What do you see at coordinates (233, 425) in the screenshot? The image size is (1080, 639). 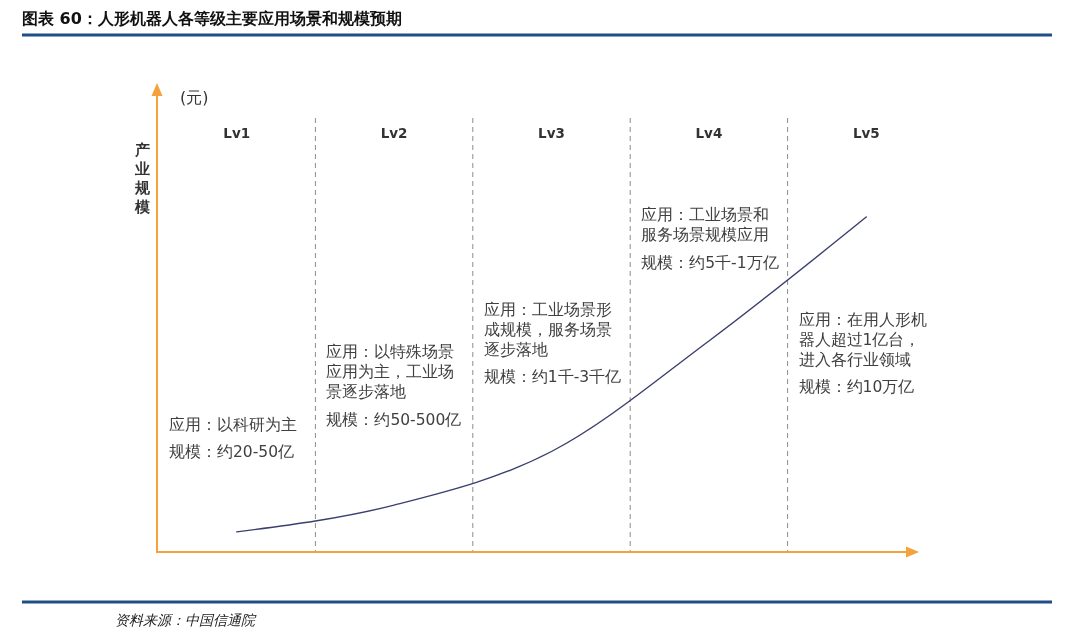 I see `annotation: 应用：以科研为主` at bounding box center [233, 425].